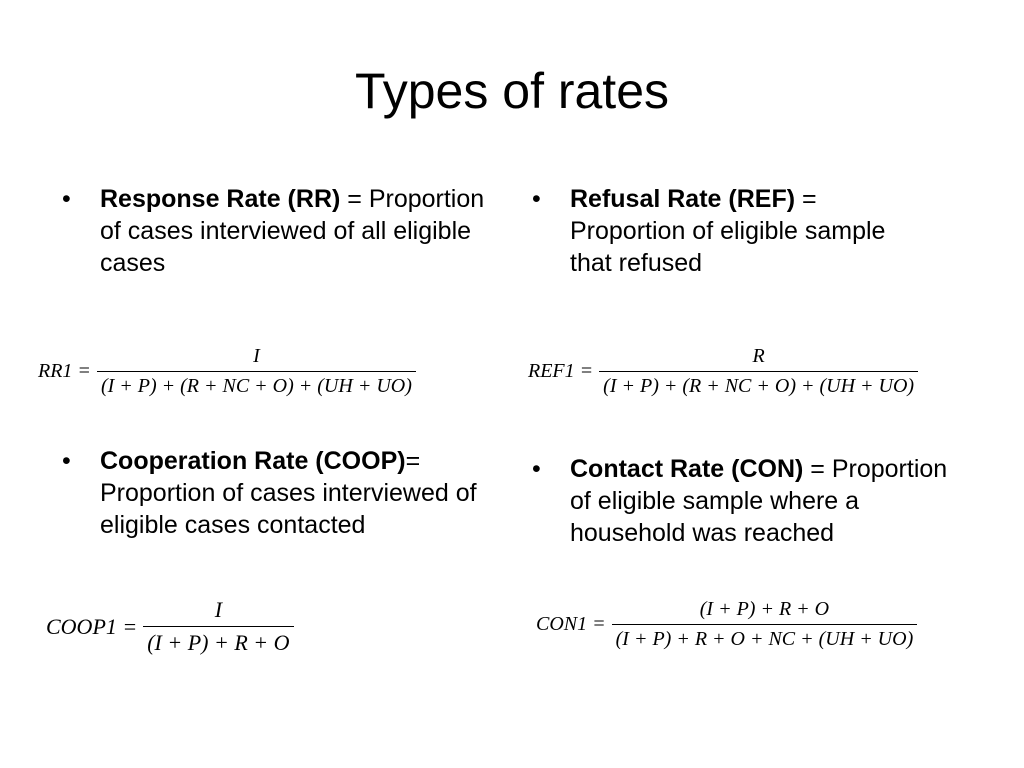  I want to click on formula-lhs: RR1 =, so click(64, 371).